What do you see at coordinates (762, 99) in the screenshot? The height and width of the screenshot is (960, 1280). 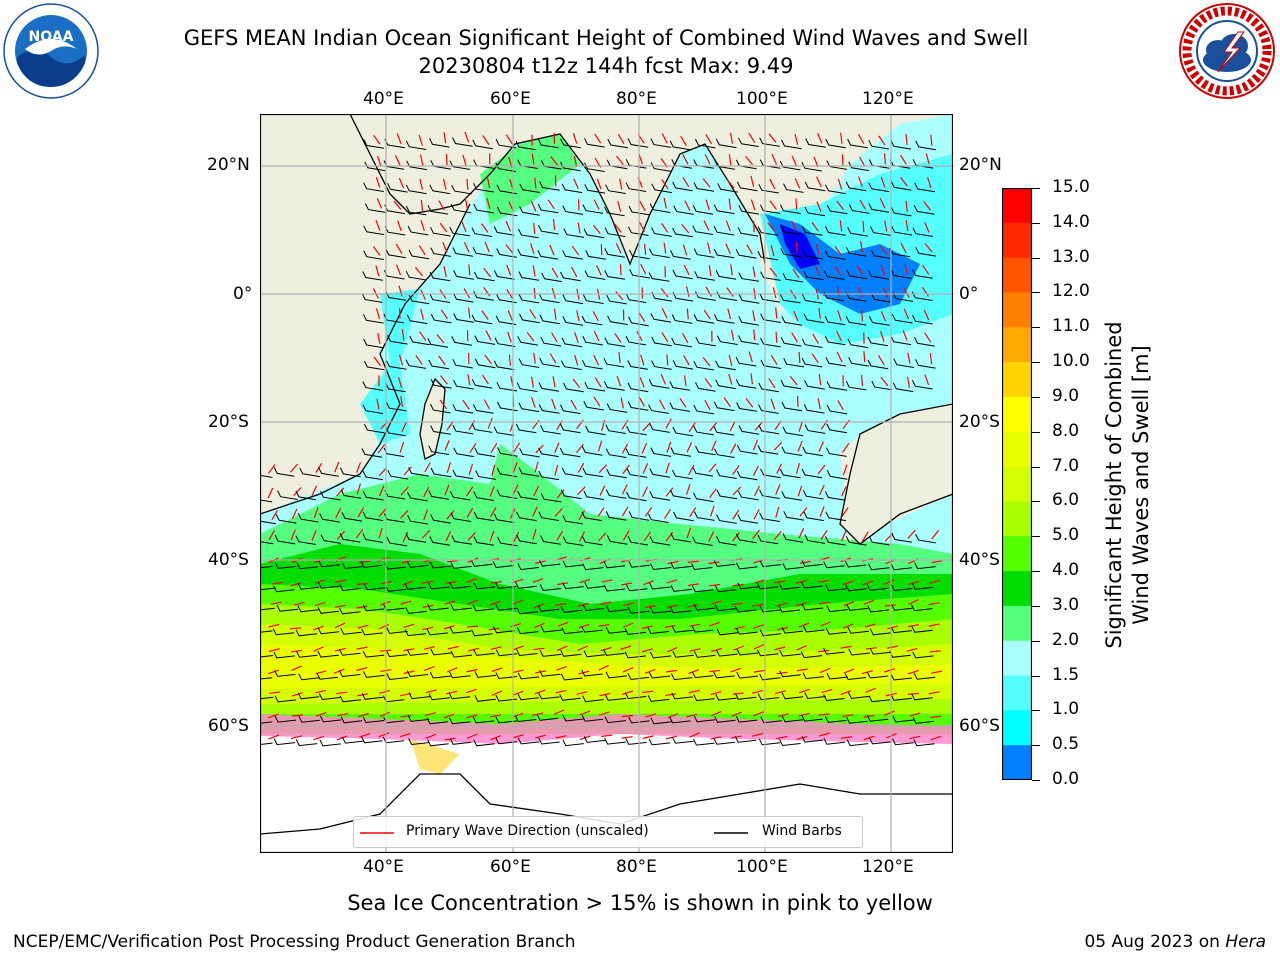 I see `top-lon-label: 100°E` at bounding box center [762, 99].